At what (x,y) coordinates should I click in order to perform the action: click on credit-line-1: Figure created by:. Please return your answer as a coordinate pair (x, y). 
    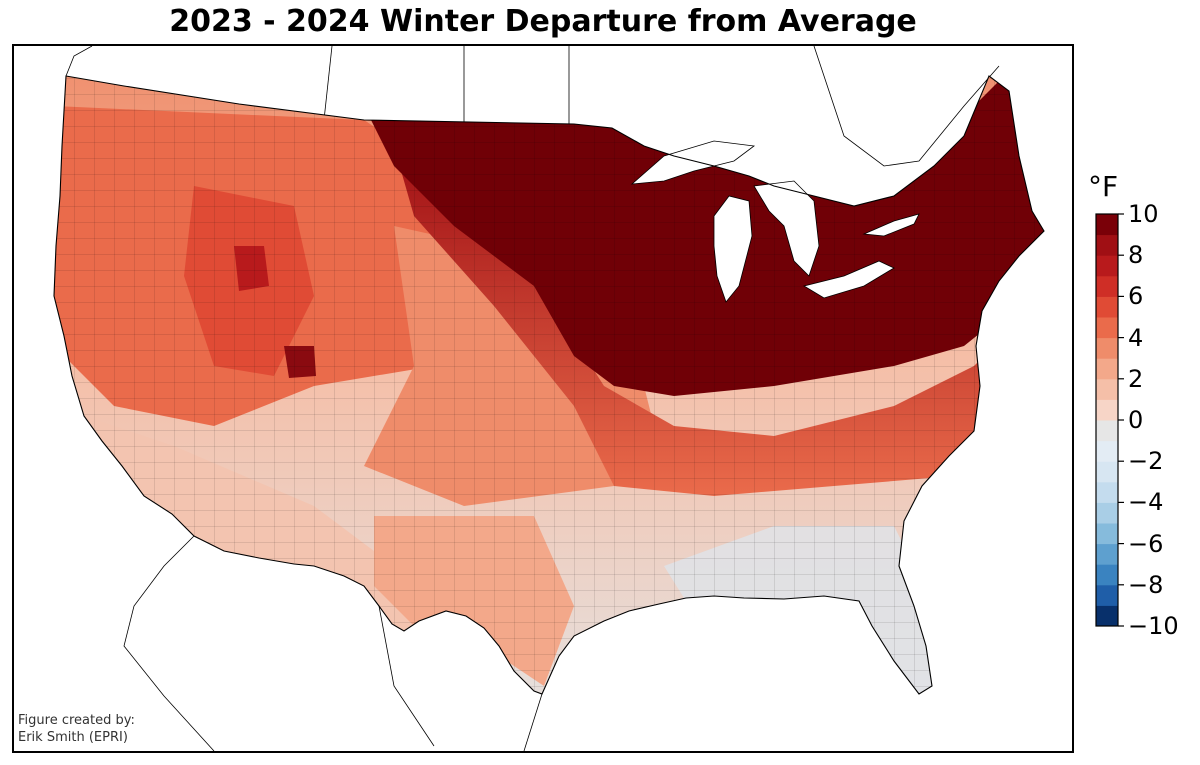
    Looking at the image, I should click on (76, 720).